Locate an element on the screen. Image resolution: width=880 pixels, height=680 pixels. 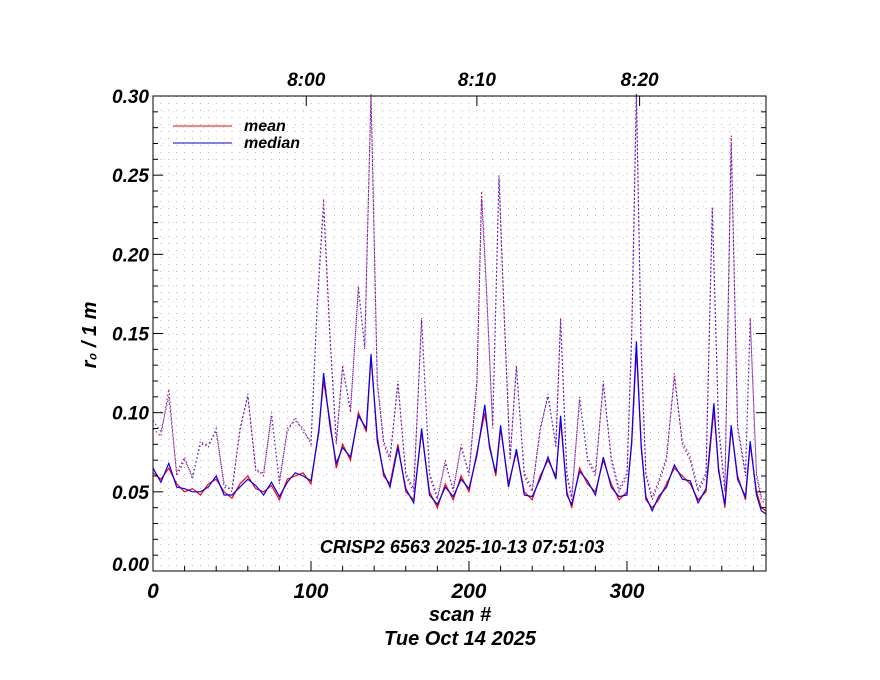
x-axis-label: scan # is located at coordinates (460, 615).